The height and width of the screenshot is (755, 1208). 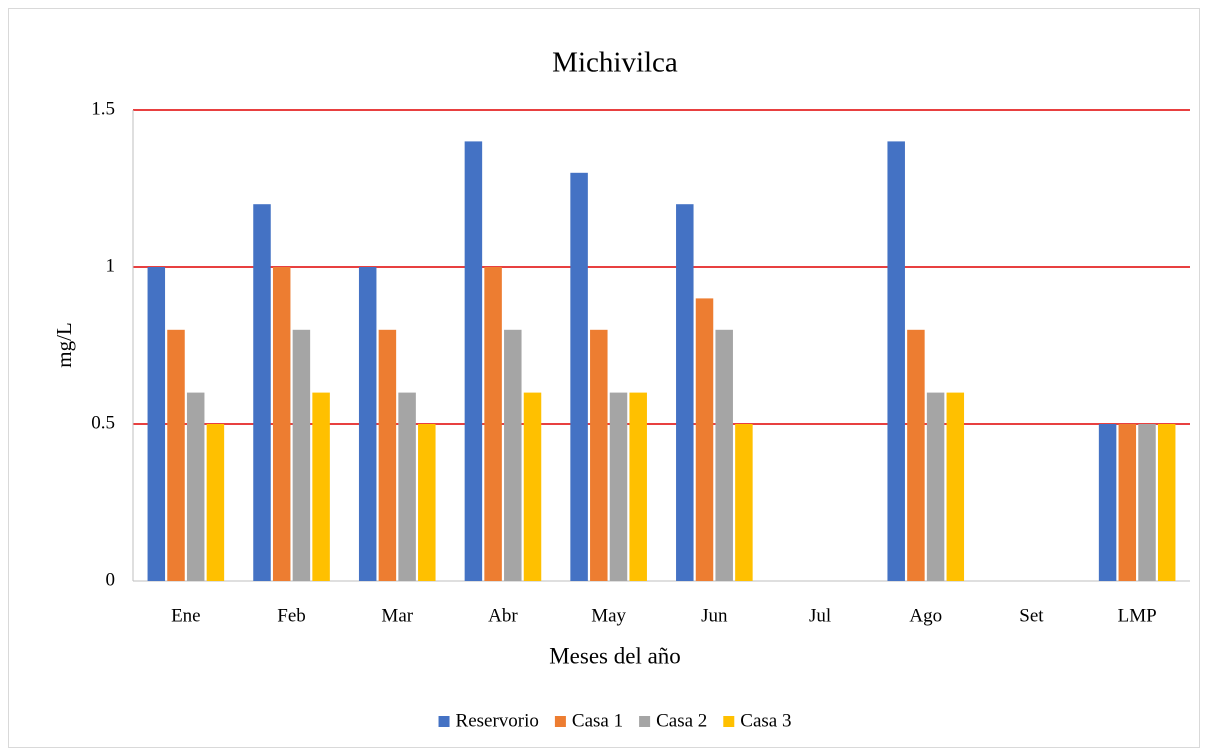 What do you see at coordinates (111, 579) in the screenshot?
I see `y-tick-label: 0` at bounding box center [111, 579].